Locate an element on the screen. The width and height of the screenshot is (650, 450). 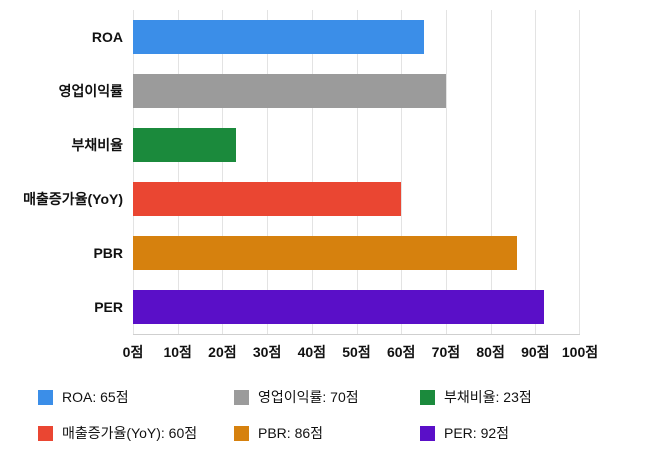
category-label: PER is located at coordinates (108, 307).